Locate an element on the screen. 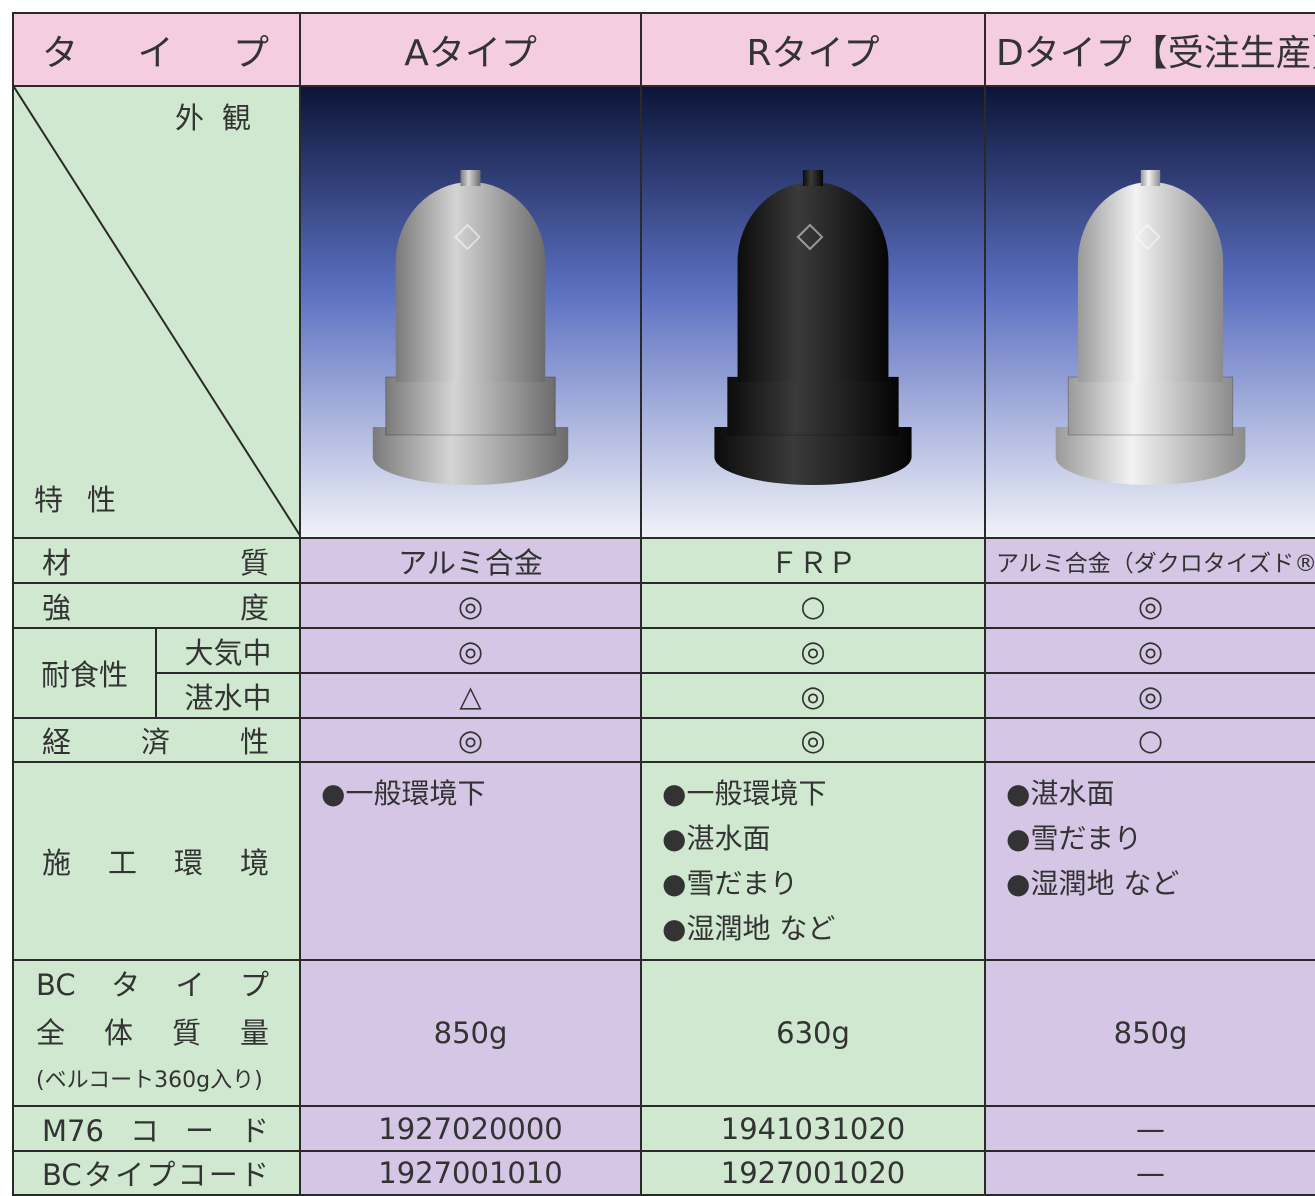 The image size is (1315, 1196). table-row: M76コード 1927020000 1941031020— is located at coordinates (663, 1128).